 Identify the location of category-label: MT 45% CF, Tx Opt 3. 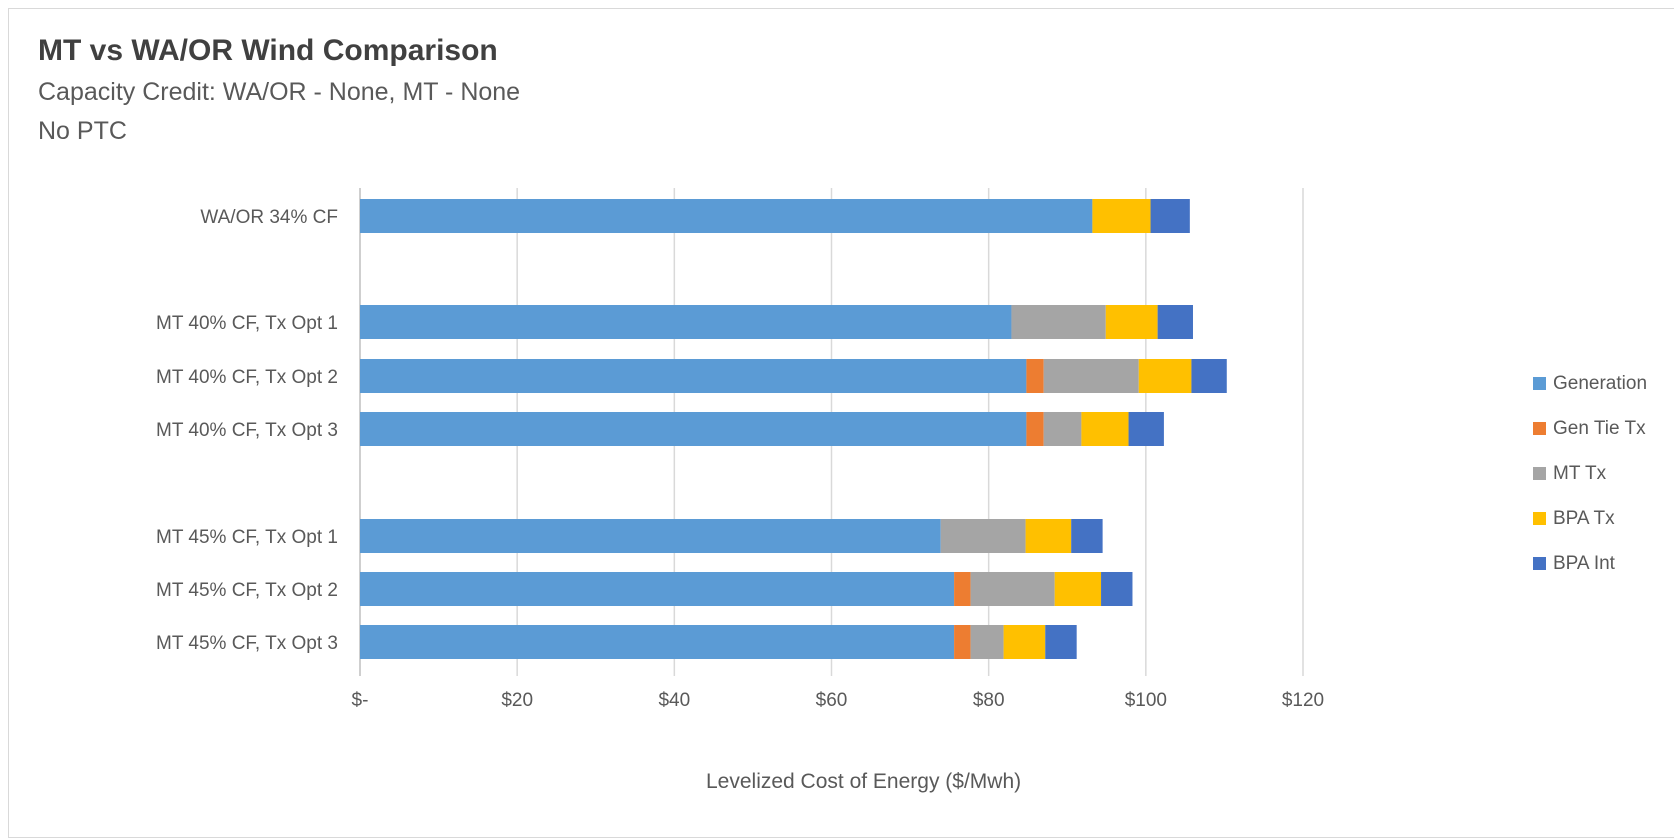
(247, 643).